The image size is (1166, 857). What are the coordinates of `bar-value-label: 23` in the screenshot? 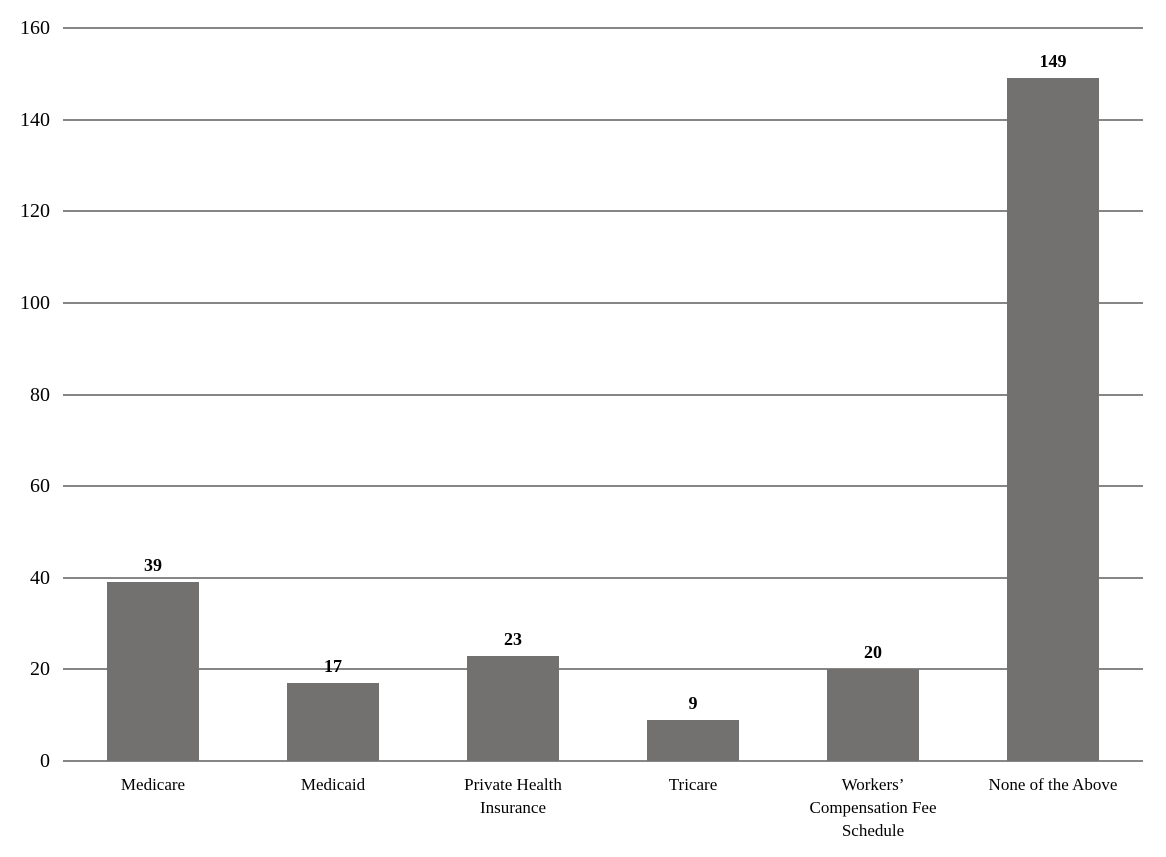 It's located at (513, 638).